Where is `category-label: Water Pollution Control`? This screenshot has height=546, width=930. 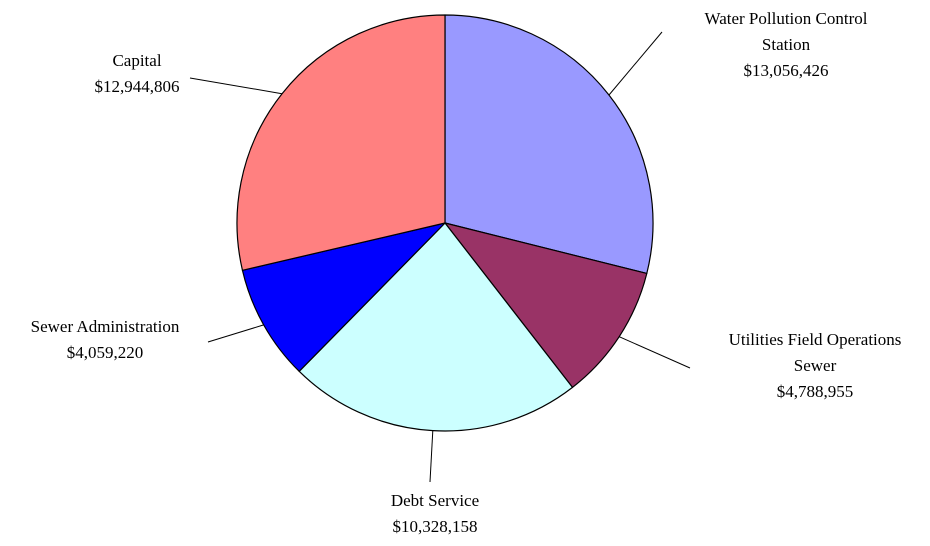
category-label: Water Pollution Control is located at coordinates (786, 18).